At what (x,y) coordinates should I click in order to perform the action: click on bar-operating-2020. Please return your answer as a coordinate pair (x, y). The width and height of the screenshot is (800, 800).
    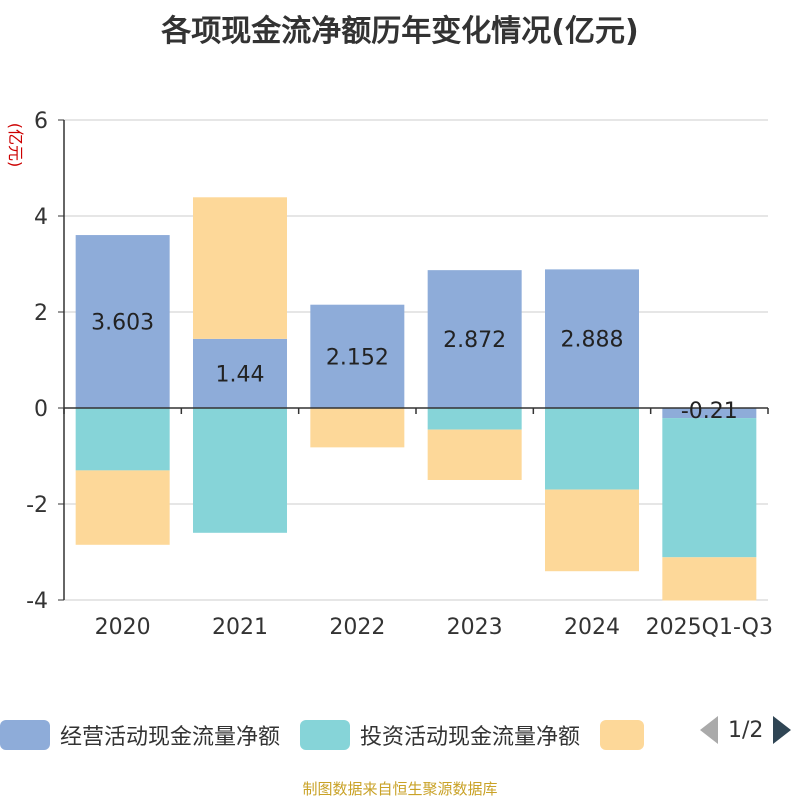
    Looking at the image, I should click on (122, 321).